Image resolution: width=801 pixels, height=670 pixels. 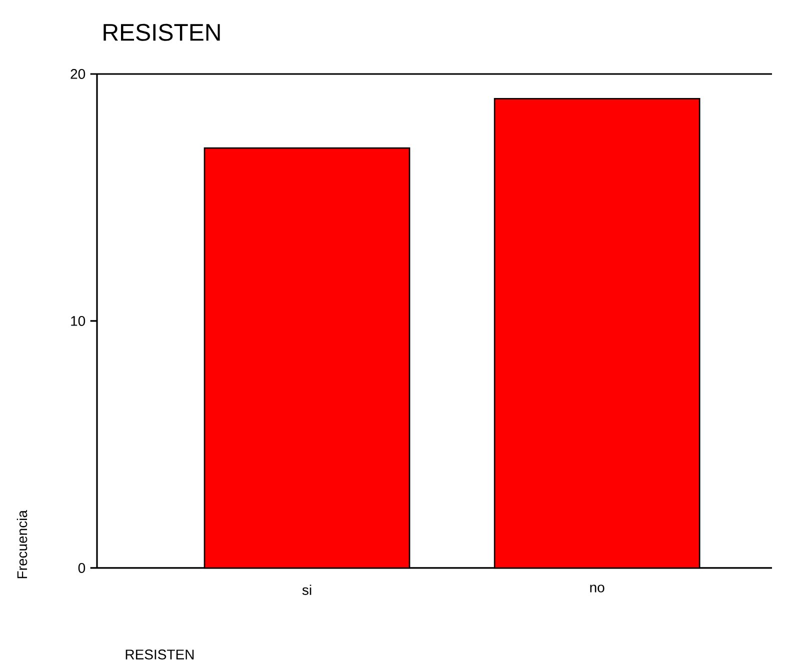 I want to click on chart-title: RESISTEN, so click(x=162, y=32).